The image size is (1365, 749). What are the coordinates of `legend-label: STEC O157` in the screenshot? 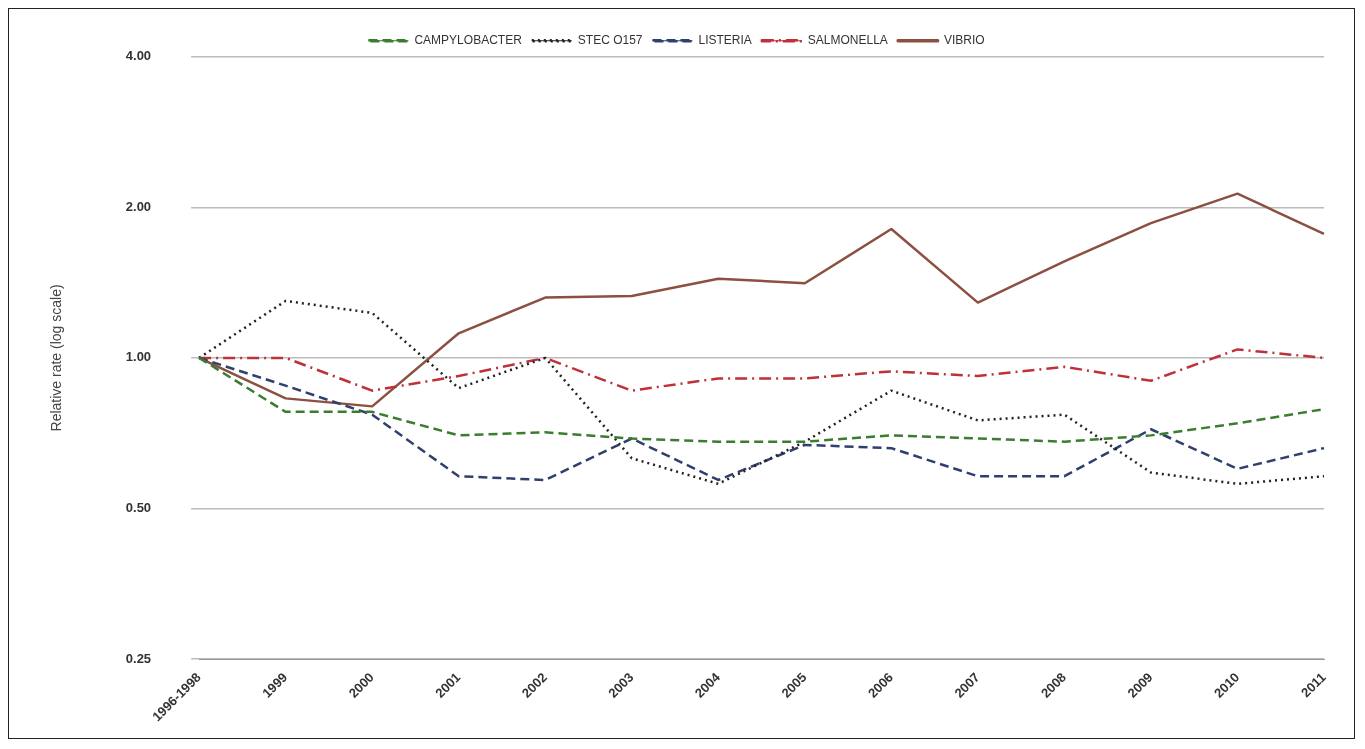 It's located at (610, 40).